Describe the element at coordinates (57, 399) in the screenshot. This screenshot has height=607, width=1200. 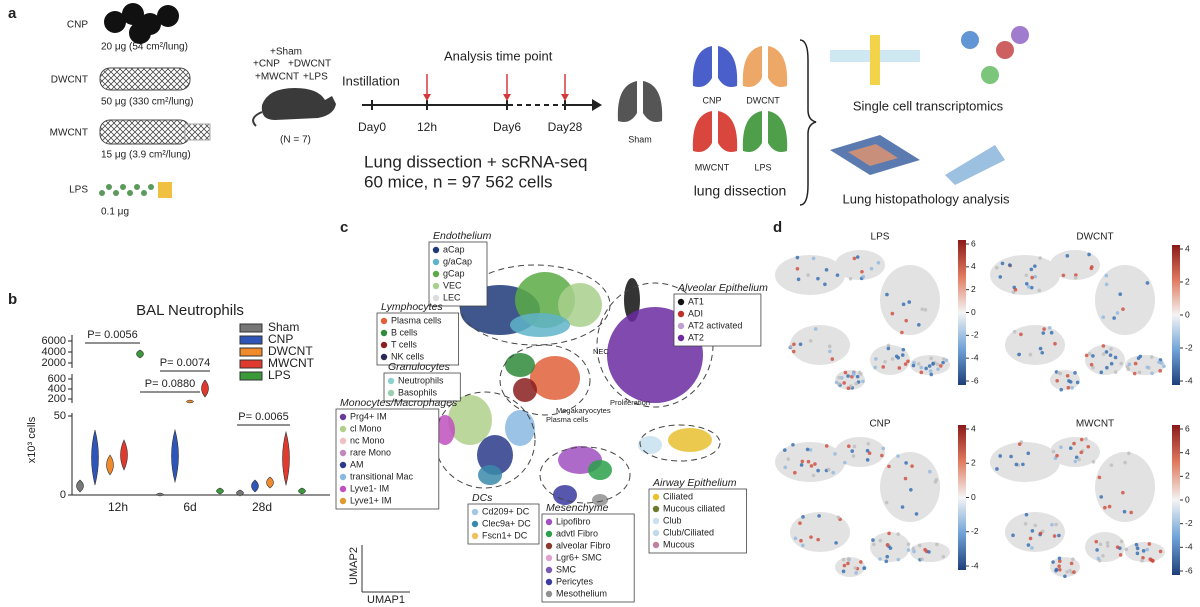
I see `y-tick-label: 200` at that location.